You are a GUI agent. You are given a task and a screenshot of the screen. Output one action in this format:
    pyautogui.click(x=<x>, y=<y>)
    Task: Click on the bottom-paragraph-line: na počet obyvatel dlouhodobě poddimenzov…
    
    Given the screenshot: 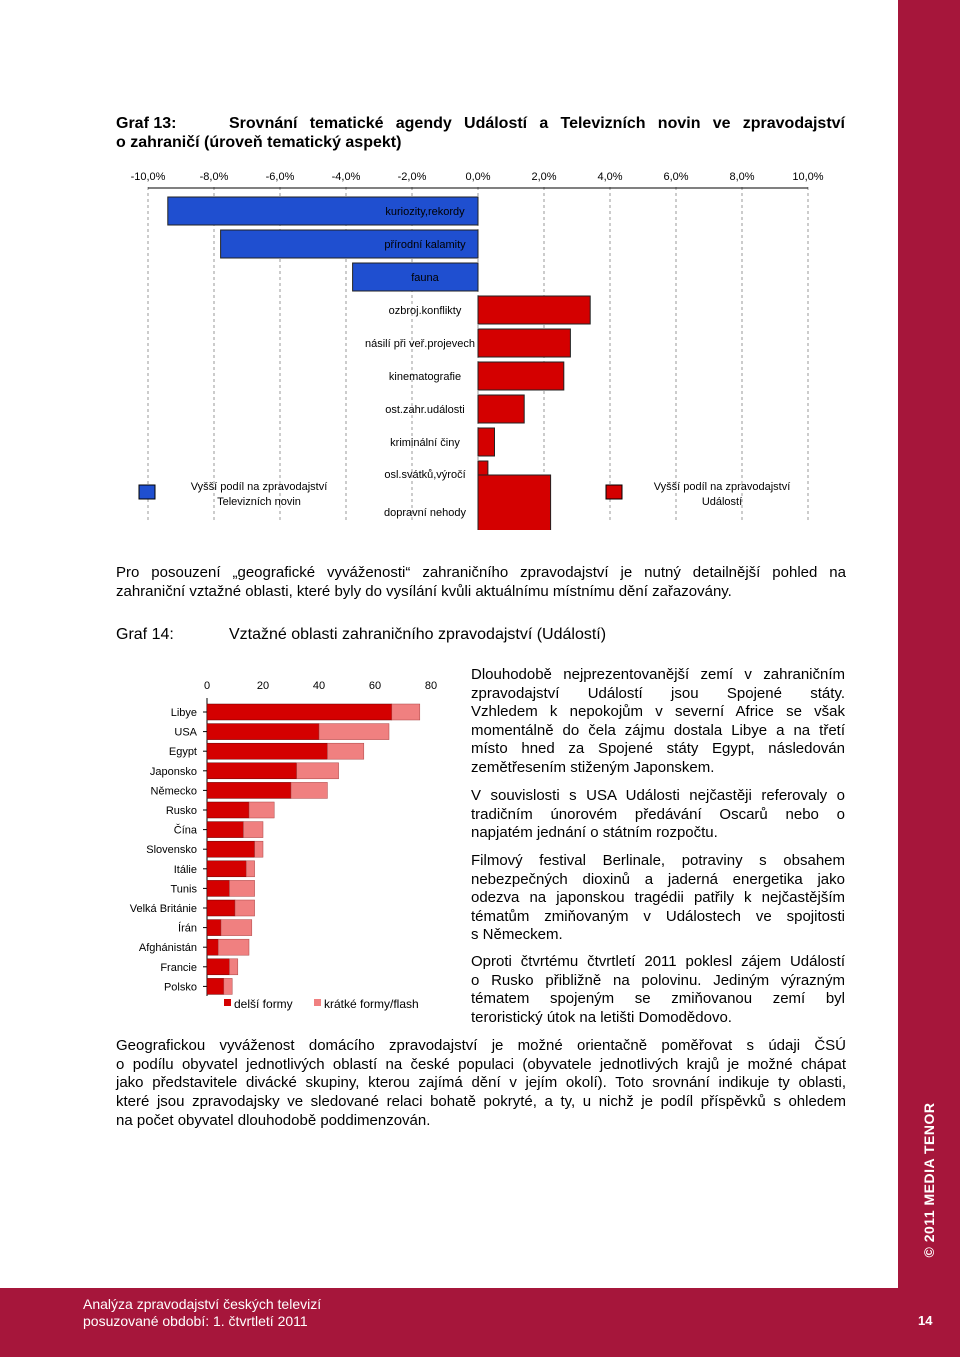 What is the action you would take?
    pyautogui.click(x=273, y=1120)
    